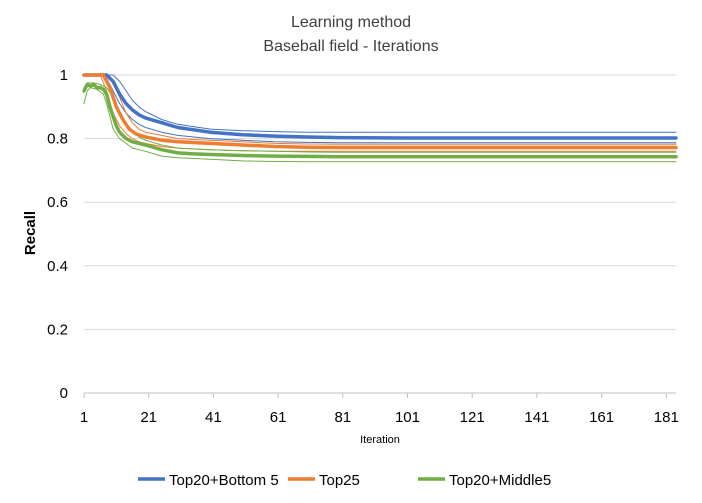 The image size is (702, 503). Describe the element at coordinates (64, 75) in the screenshot. I see `y-tick-label: 1` at that location.